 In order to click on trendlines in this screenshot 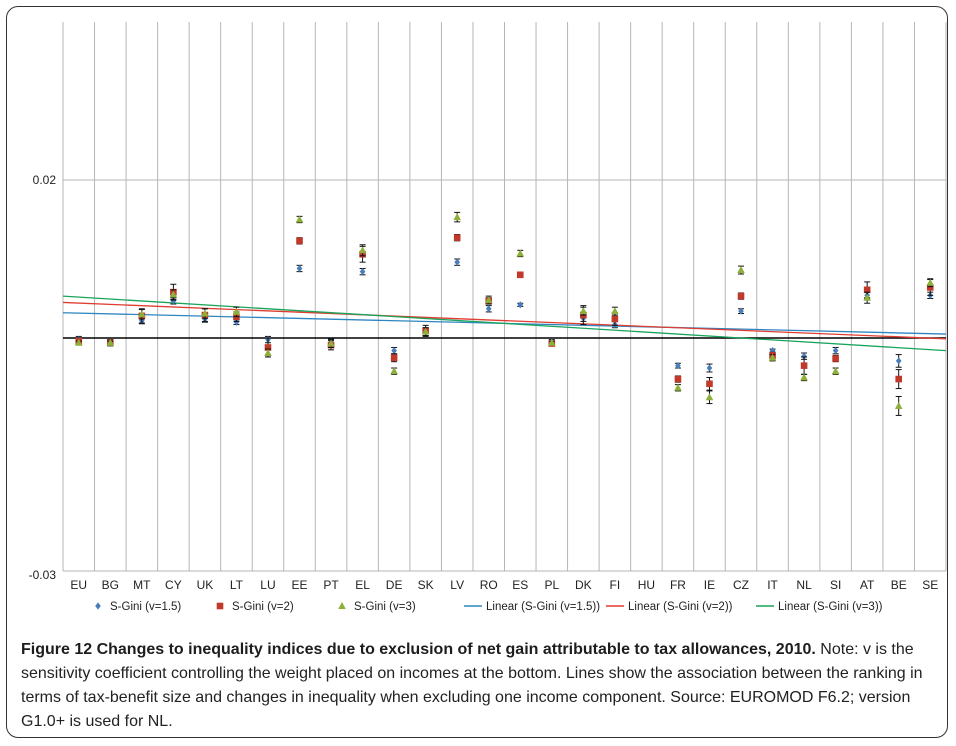, I will do `click(504, 323)`.